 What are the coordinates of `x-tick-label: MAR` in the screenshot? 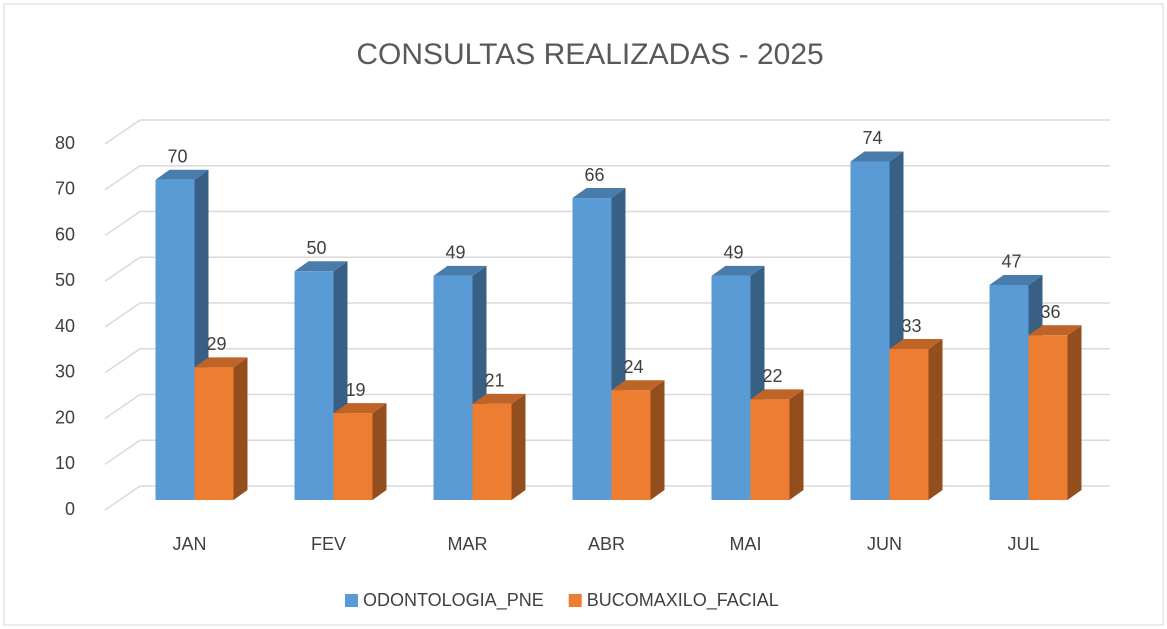 It's located at (468, 544).